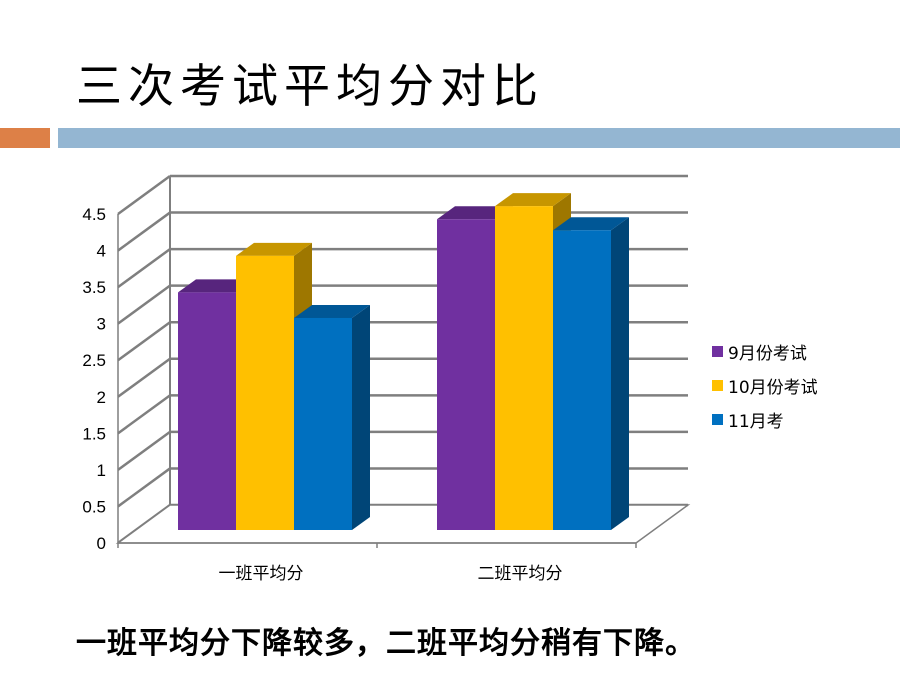 The height and width of the screenshot is (675, 900). I want to click on y-tick-label: 4.5, so click(94, 214).